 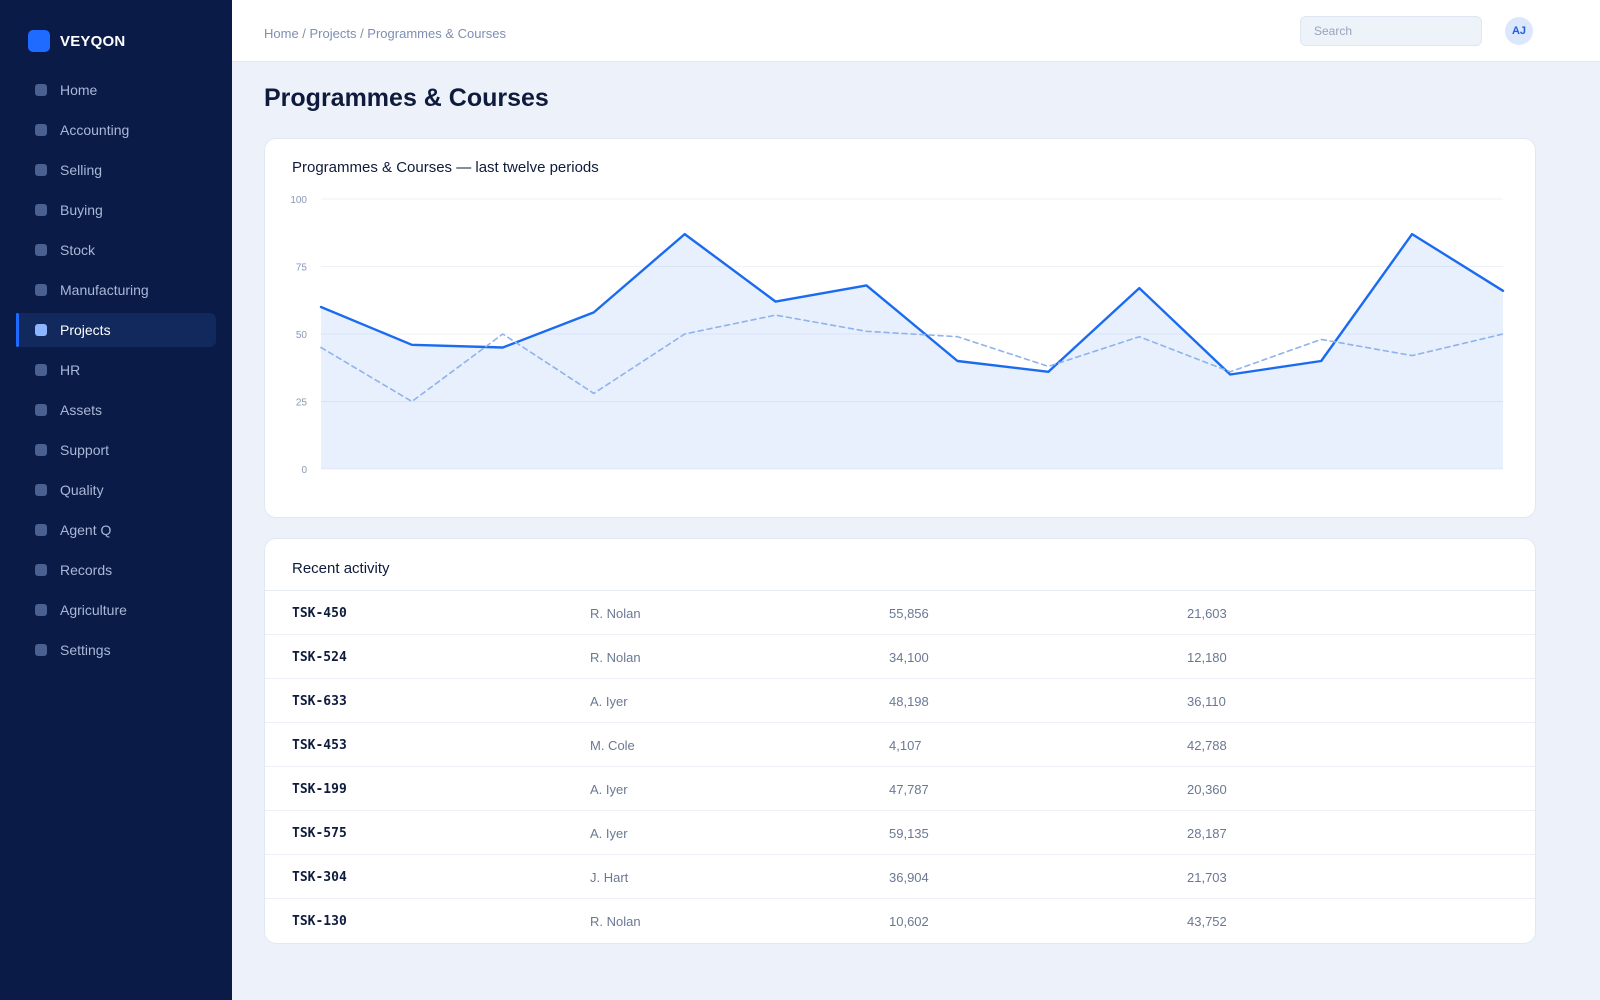 What do you see at coordinates (909, 701) in the screenshot?
I see `cell-value-a: 48,198` at bounding box center [909, 701].